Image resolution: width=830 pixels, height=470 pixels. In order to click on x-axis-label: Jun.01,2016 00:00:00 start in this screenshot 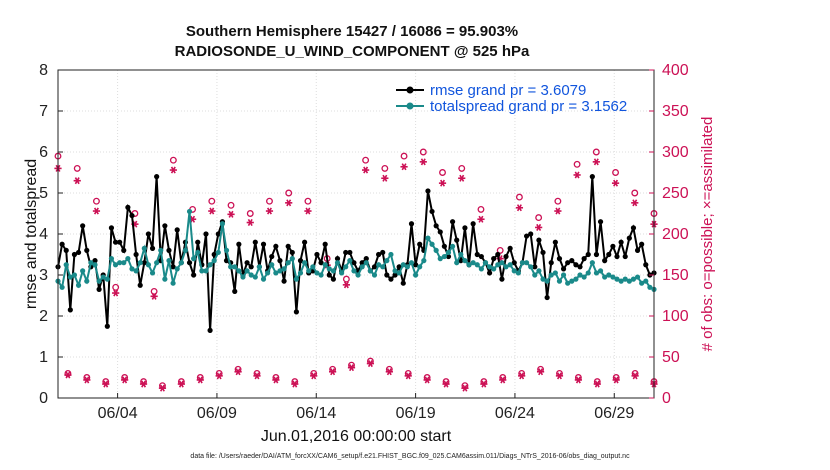, I will do `click(356, 436)`.